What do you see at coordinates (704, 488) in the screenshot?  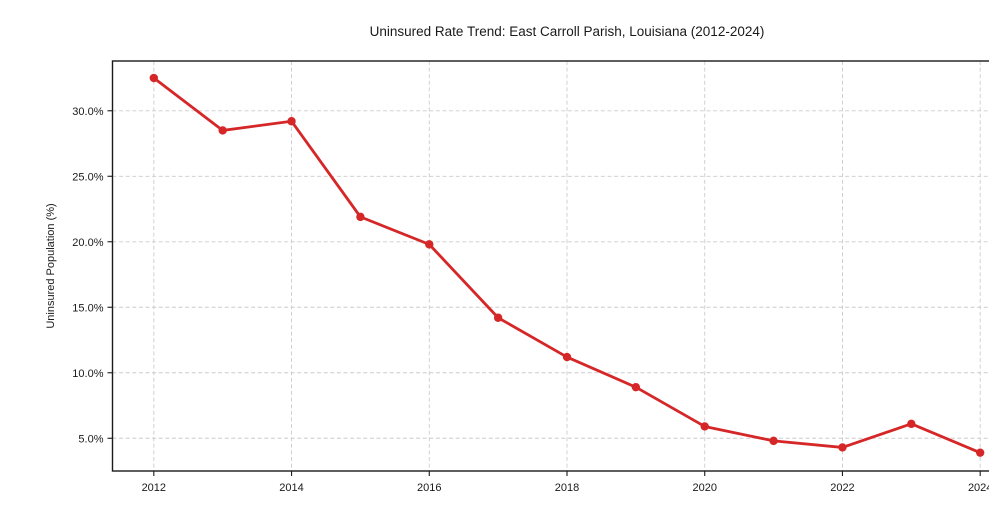 I see `x-tick-label: 2020` at bounding box center [704, 488].